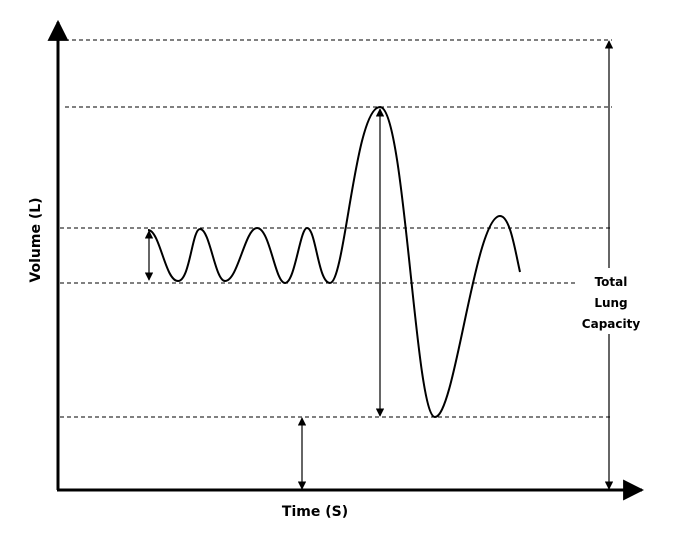 The height and width of the screenshot is (545, 692). I want to click on label-backdrop, so click(610, 301).